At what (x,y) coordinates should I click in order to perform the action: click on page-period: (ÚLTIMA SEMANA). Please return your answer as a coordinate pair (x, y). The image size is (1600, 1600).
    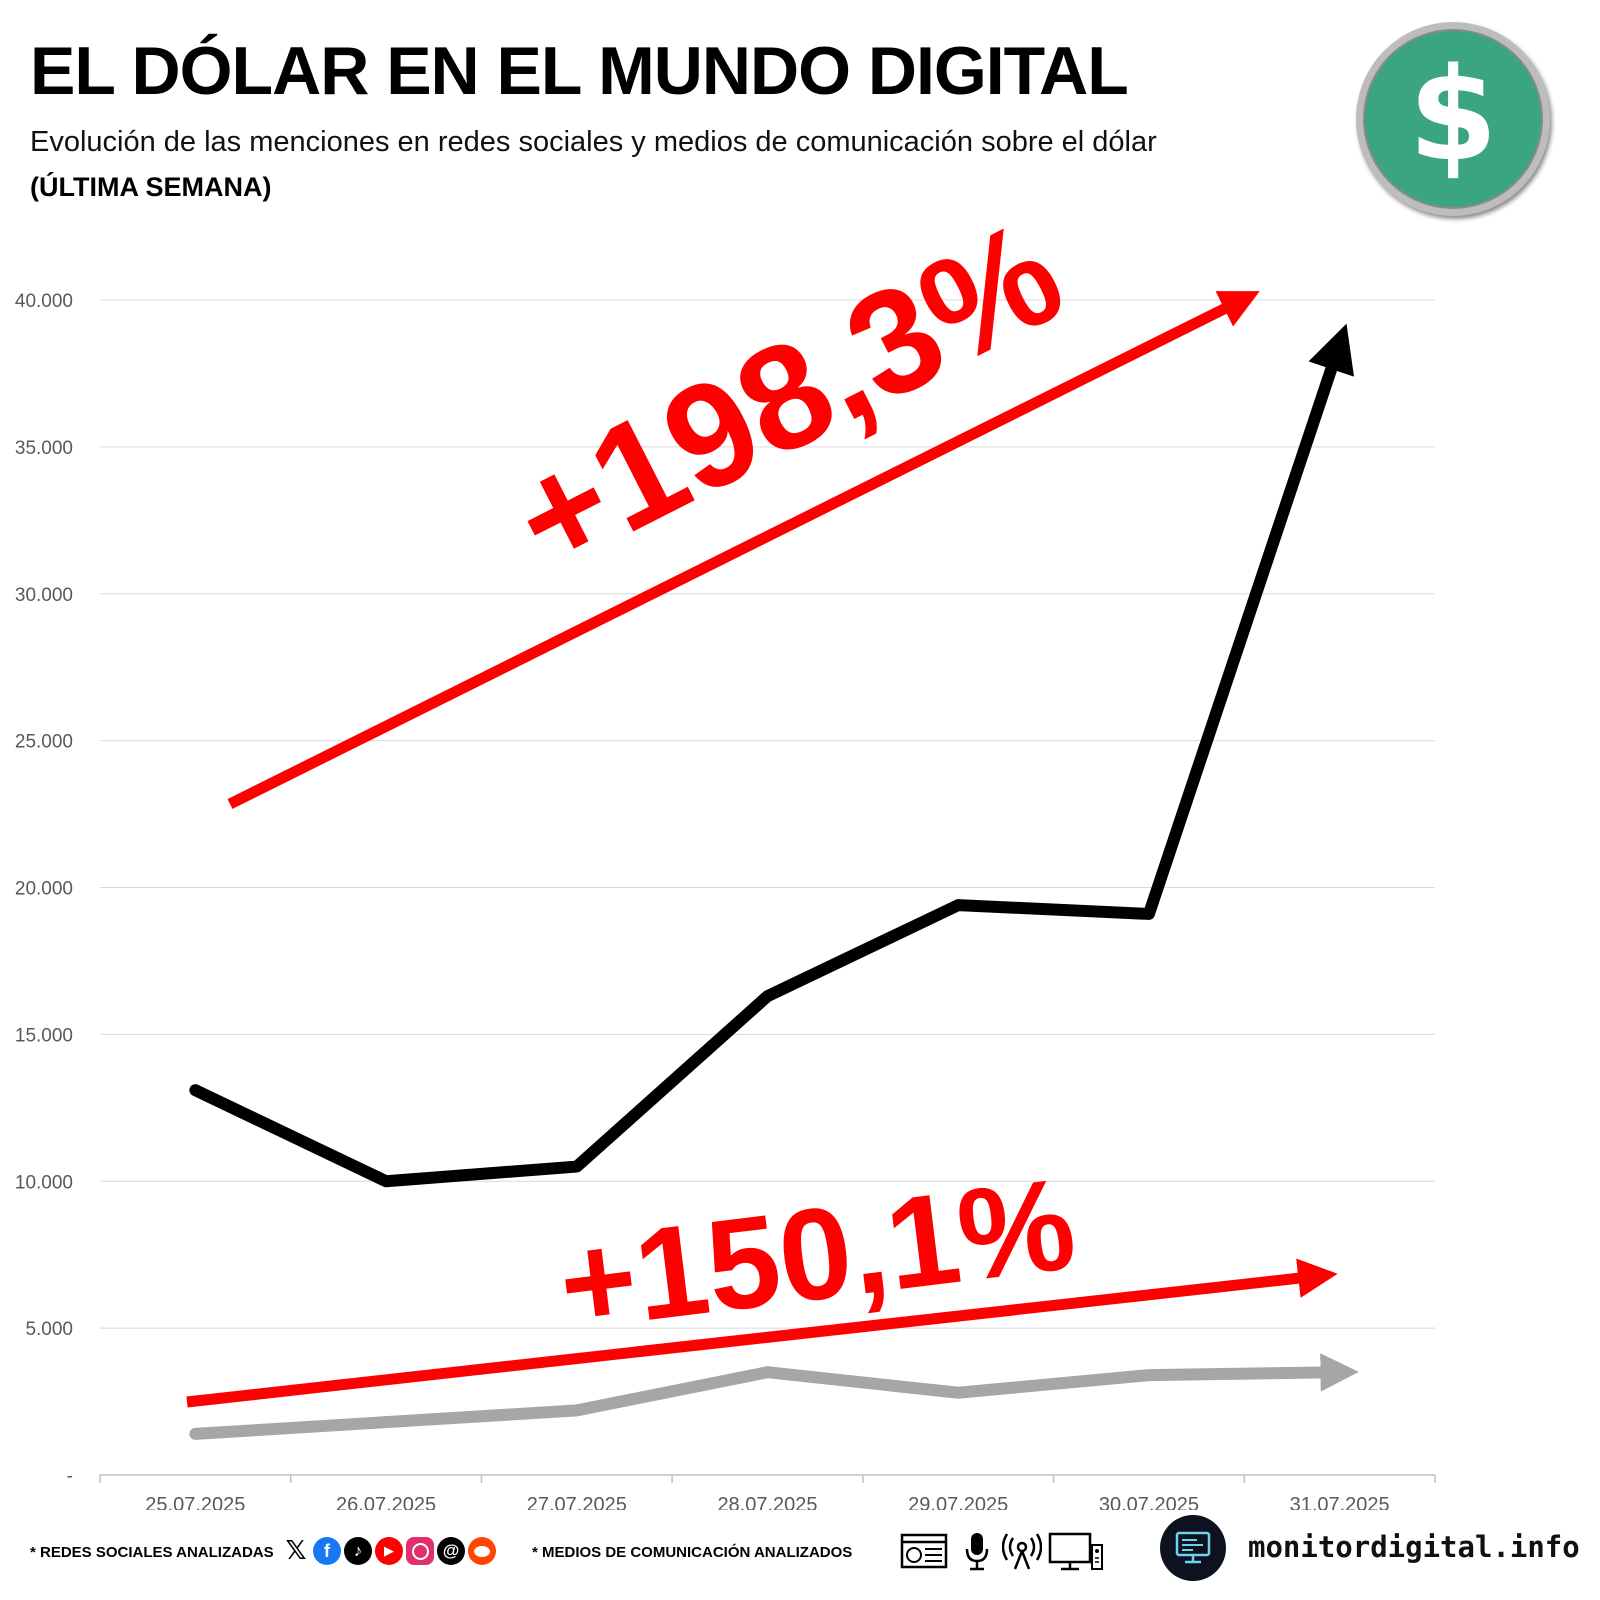
    Looking at the image, I should click on (151, 187).